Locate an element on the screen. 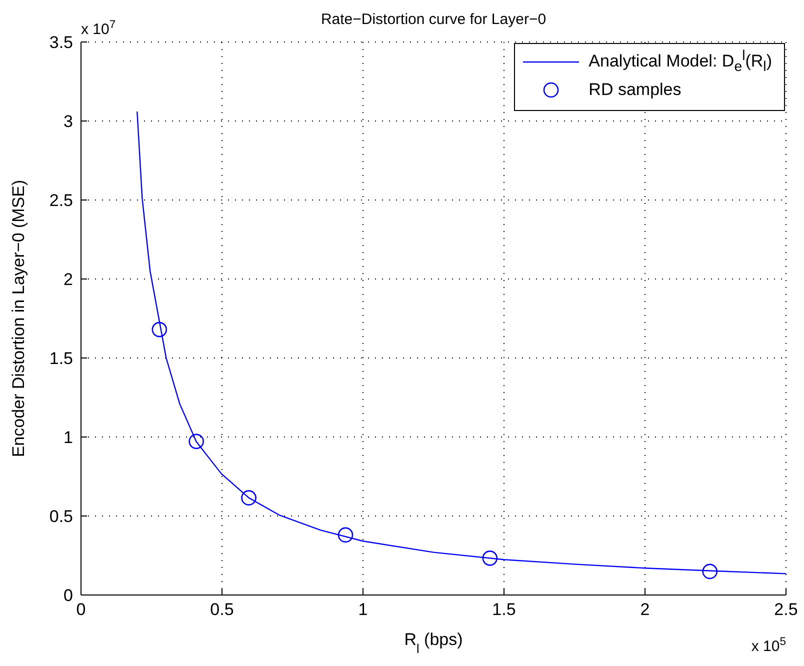 Image resolution: width=804 pixels, height=666 pixels. y-tick-label: 2 is located at coordinates (68, 280).